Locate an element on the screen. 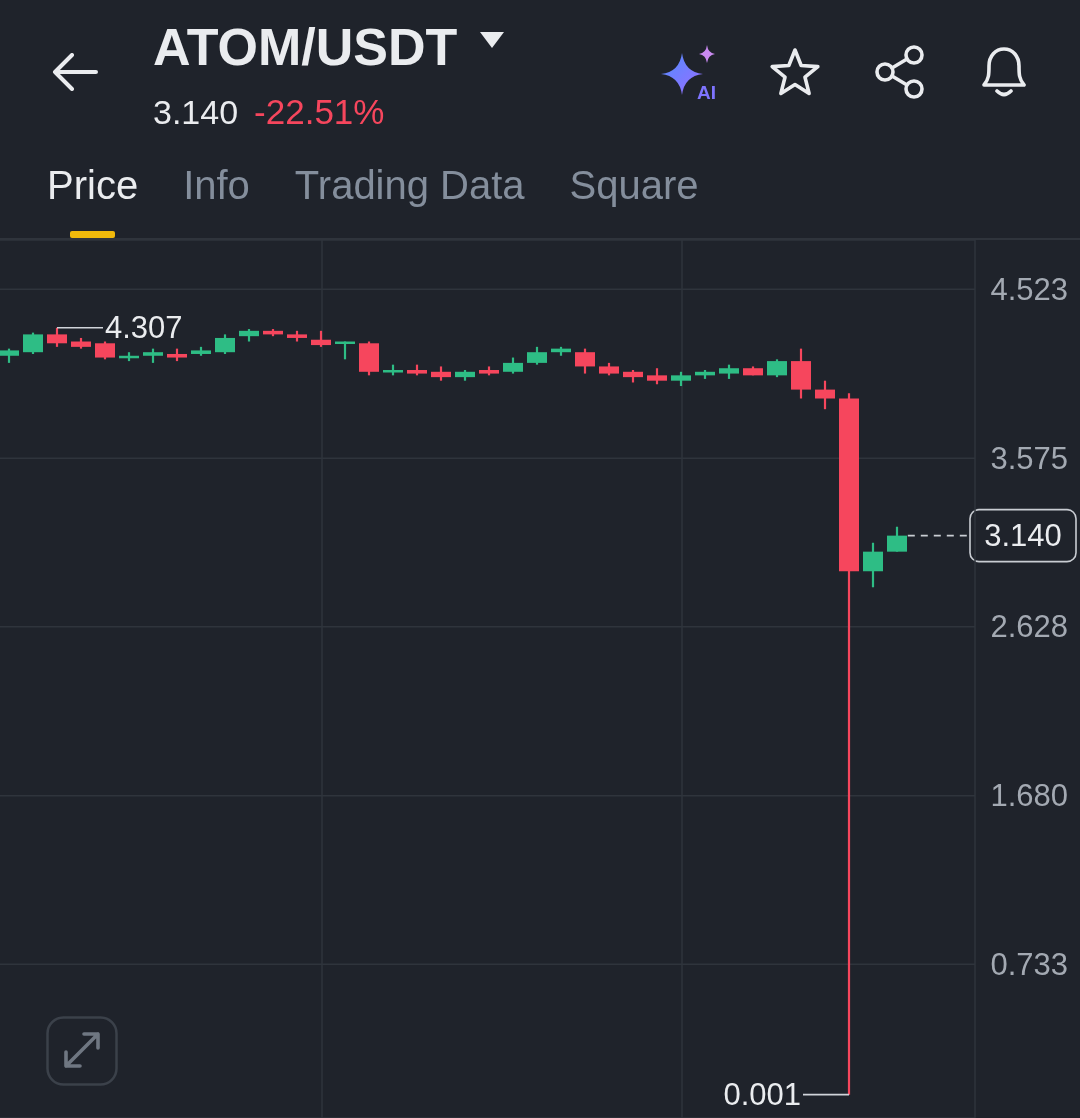 The height and width of the screenshot is (1118, 1080). ref-line-label: 3.140 is located at coordinates (1023, 536).